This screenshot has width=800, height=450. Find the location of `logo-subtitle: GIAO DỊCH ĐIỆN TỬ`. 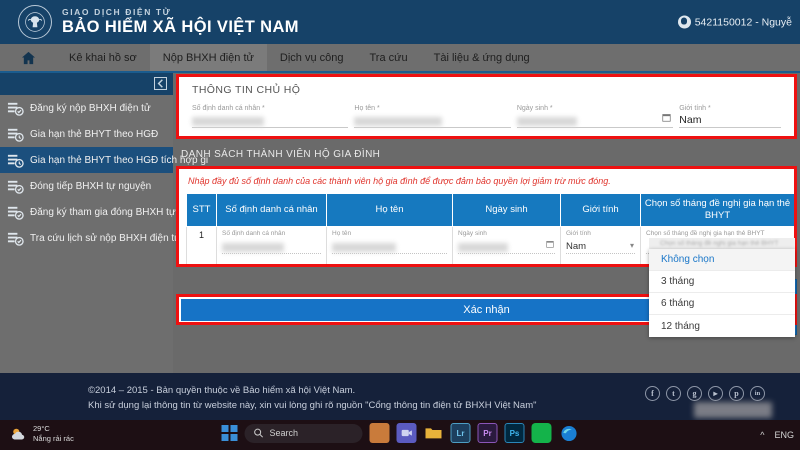

logo-subtitle: GIAO DỊCH ĐIỆN TỬ is located at coordinates (117, 11).